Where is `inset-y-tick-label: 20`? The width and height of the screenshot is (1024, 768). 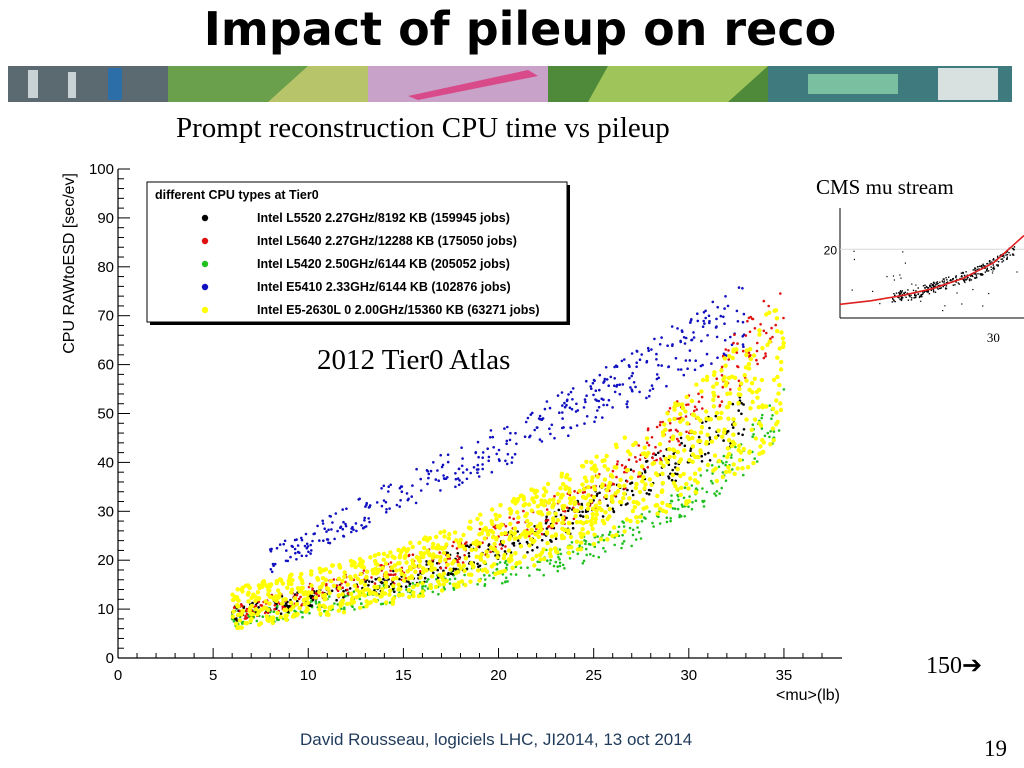
inset-y-tick-label: 20 is located at coordinates (831, 250).